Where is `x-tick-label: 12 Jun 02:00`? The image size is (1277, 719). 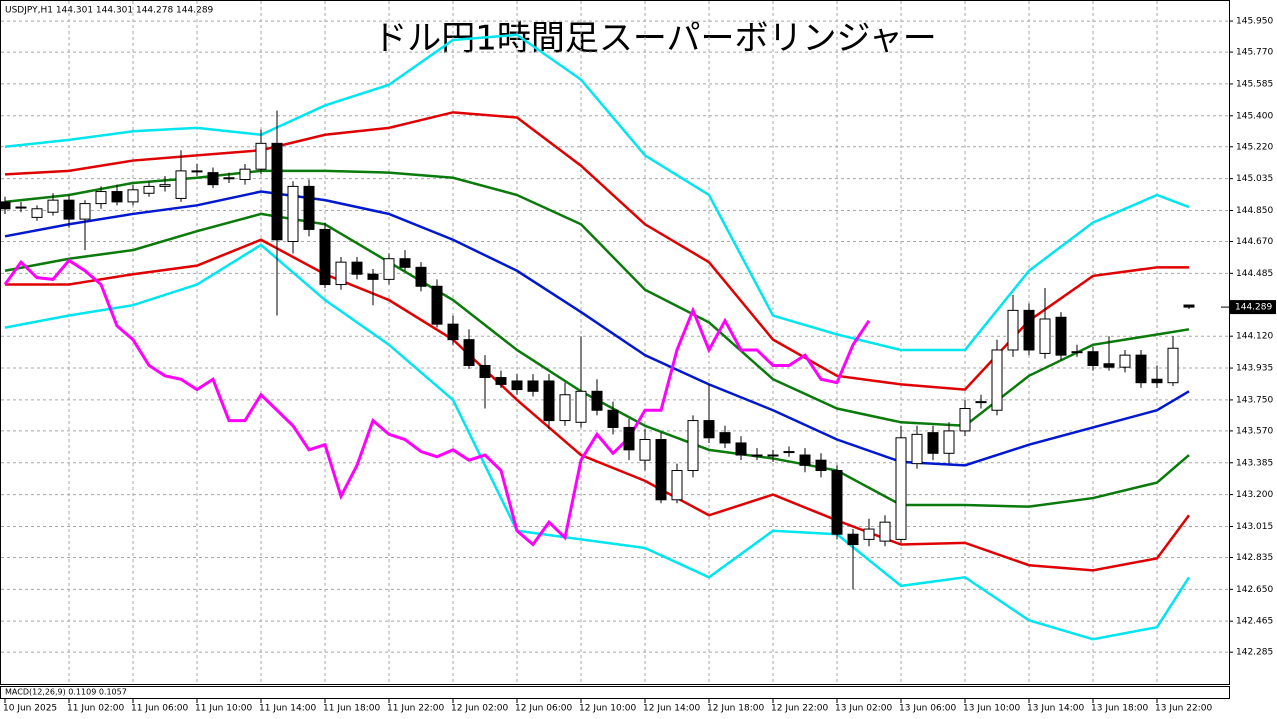 x-tick-label: 12 Jun 02:00 is located at coordinates (479, 709).